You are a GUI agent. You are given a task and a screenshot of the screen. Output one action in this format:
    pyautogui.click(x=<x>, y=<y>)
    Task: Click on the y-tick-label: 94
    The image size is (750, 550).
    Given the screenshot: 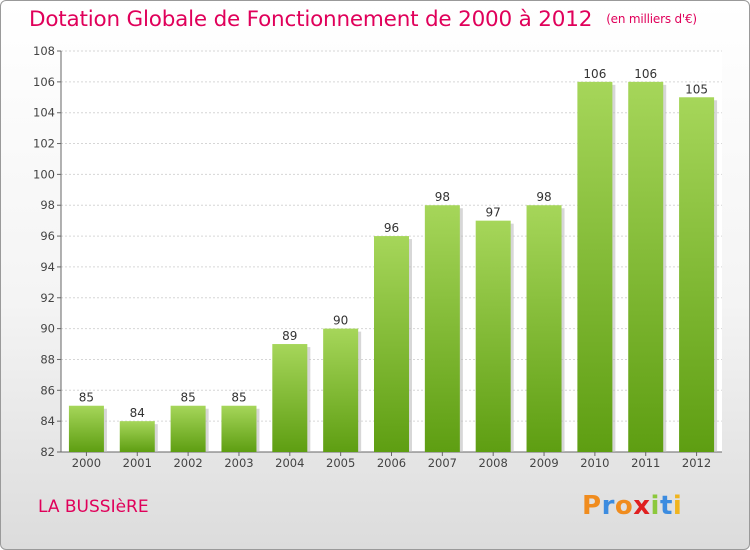 What is the action you would take?
    pyautogui.click(x=47, y=267)
    